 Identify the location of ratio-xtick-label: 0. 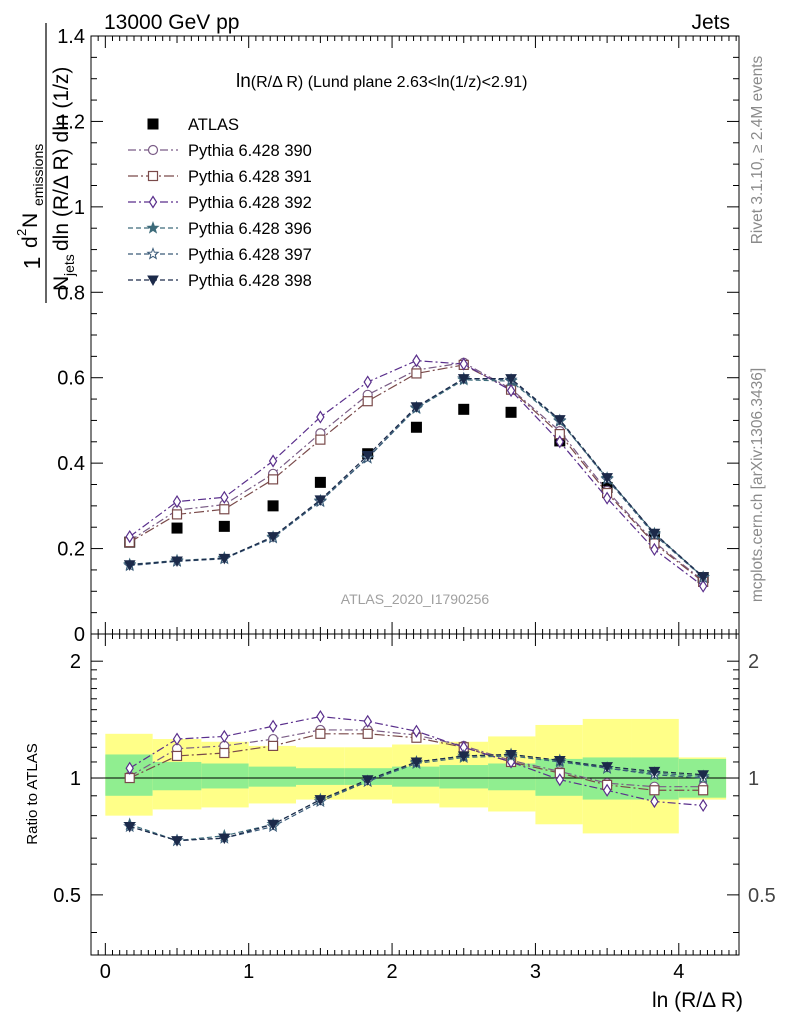
(105, 972).